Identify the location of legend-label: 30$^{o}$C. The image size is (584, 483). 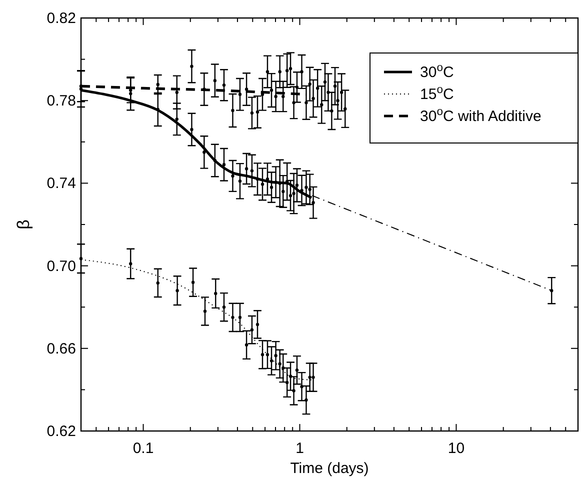
(437, 71).